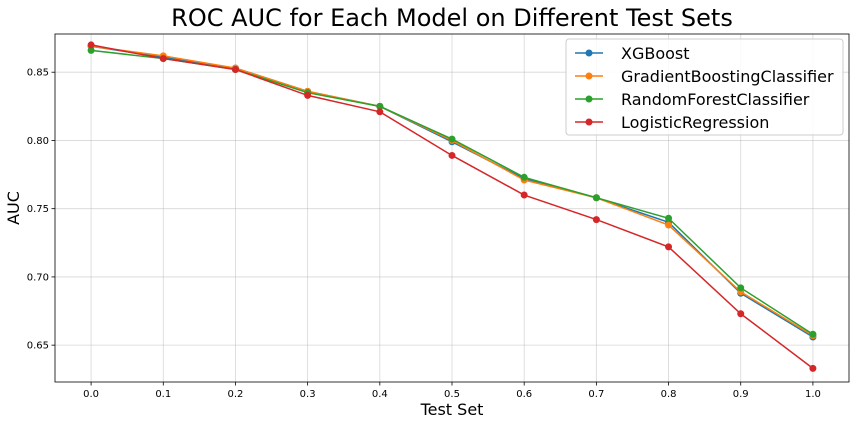 The image size is (856, 424). I want to click on legend-box, so click(704, 87).